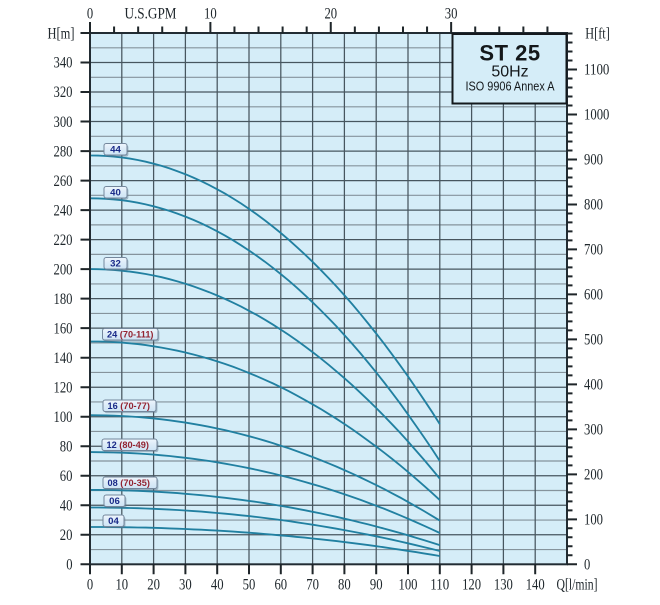 Image resolution: width=660 pixels, height=605 pixels. Describe the element at coordinates (593, 160) in the screenshot. I see `svg-text: 900` at that location.